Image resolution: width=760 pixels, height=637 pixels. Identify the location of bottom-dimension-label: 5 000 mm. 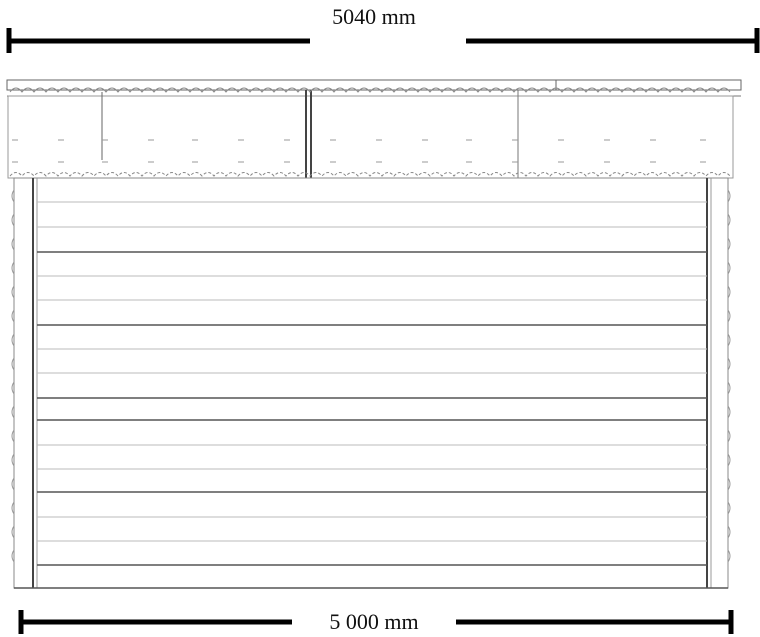
(373, 621).